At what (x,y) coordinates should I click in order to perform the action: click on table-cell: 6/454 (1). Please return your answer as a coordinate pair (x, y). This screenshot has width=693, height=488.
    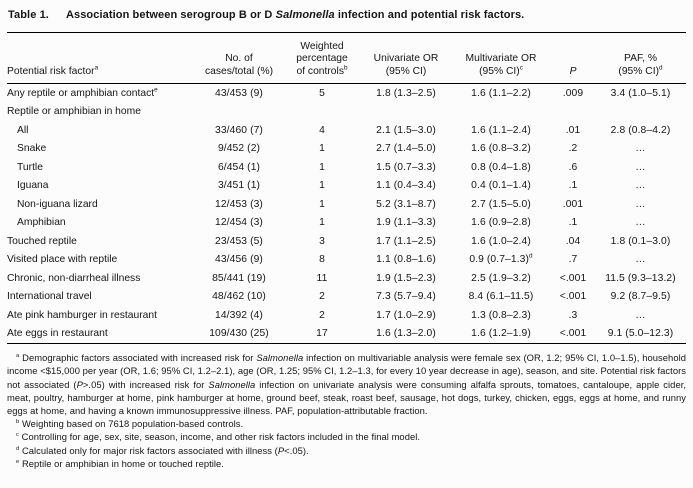
    Looking at the image, I should click on (239, 167).